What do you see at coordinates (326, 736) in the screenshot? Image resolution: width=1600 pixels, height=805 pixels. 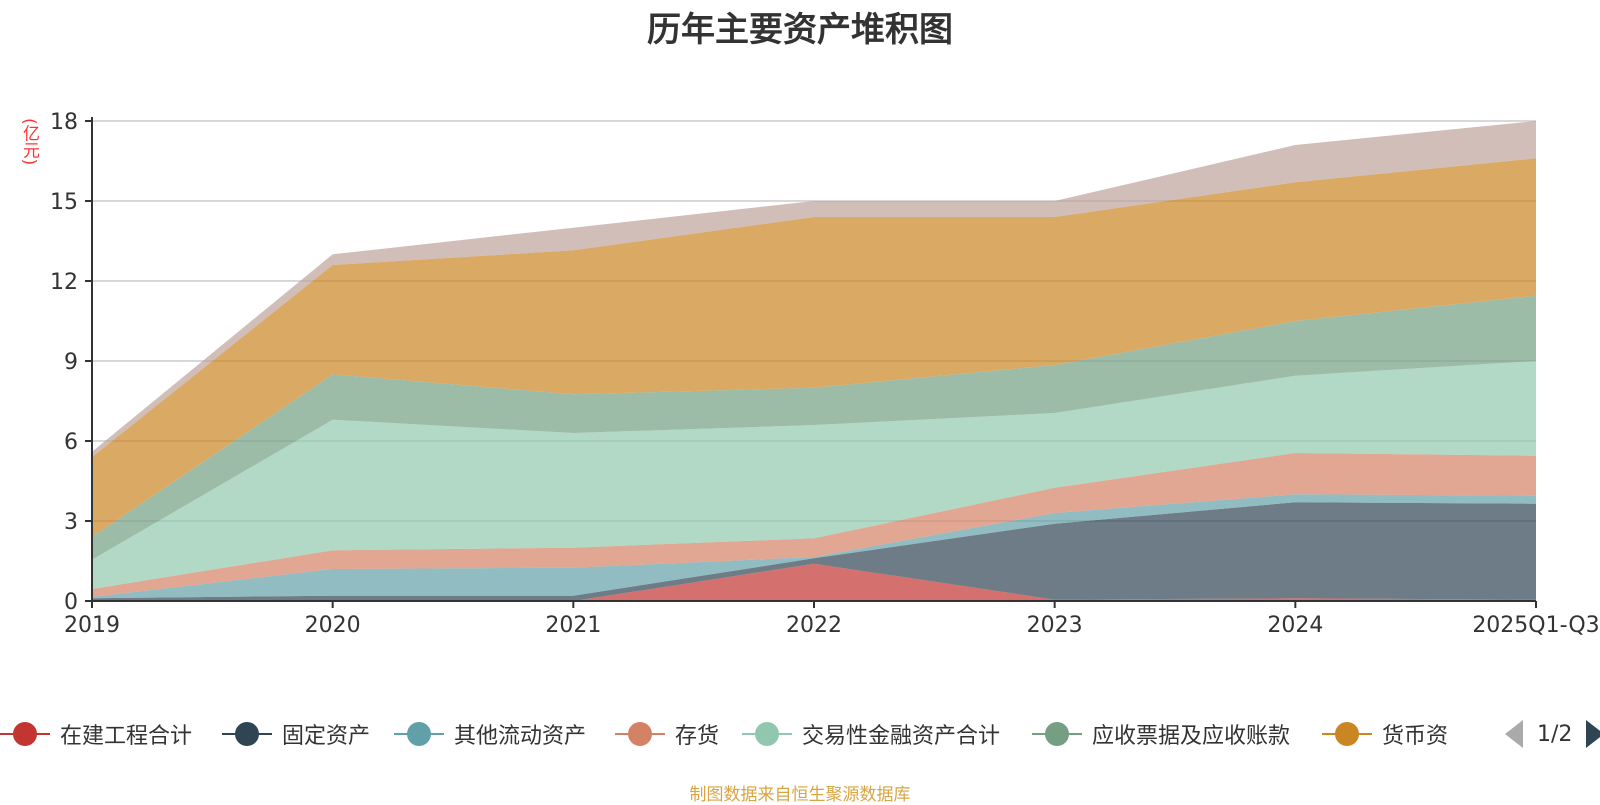 I see `legend-label: 固定资产` at bounding box center [326, 736].